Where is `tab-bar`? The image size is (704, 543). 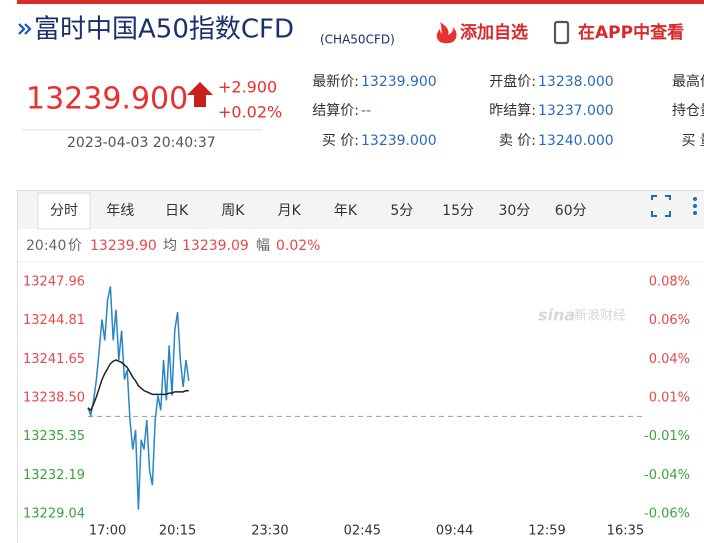
tab-bar is located at coordinates (361, 210).